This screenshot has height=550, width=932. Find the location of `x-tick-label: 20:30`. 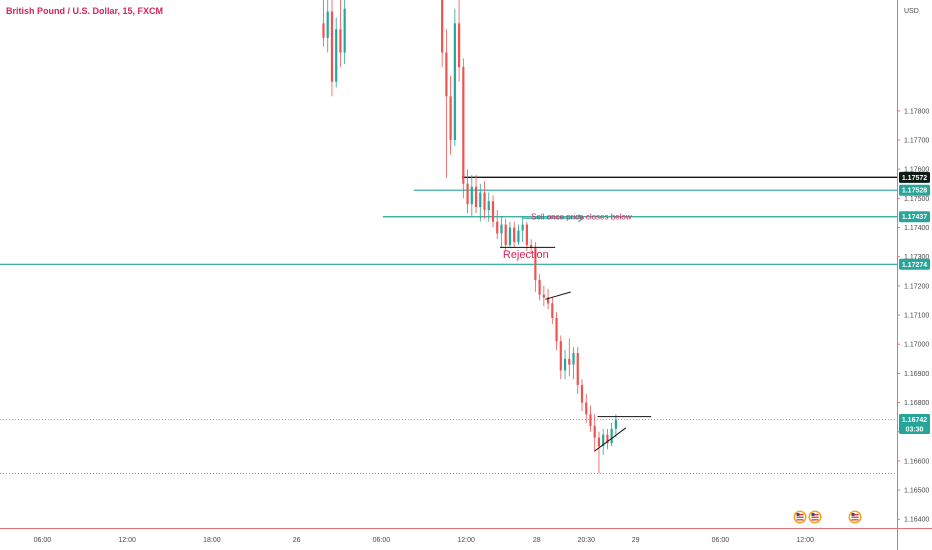

x-tick-label: 20:30 is located at coordinates (586, 540).